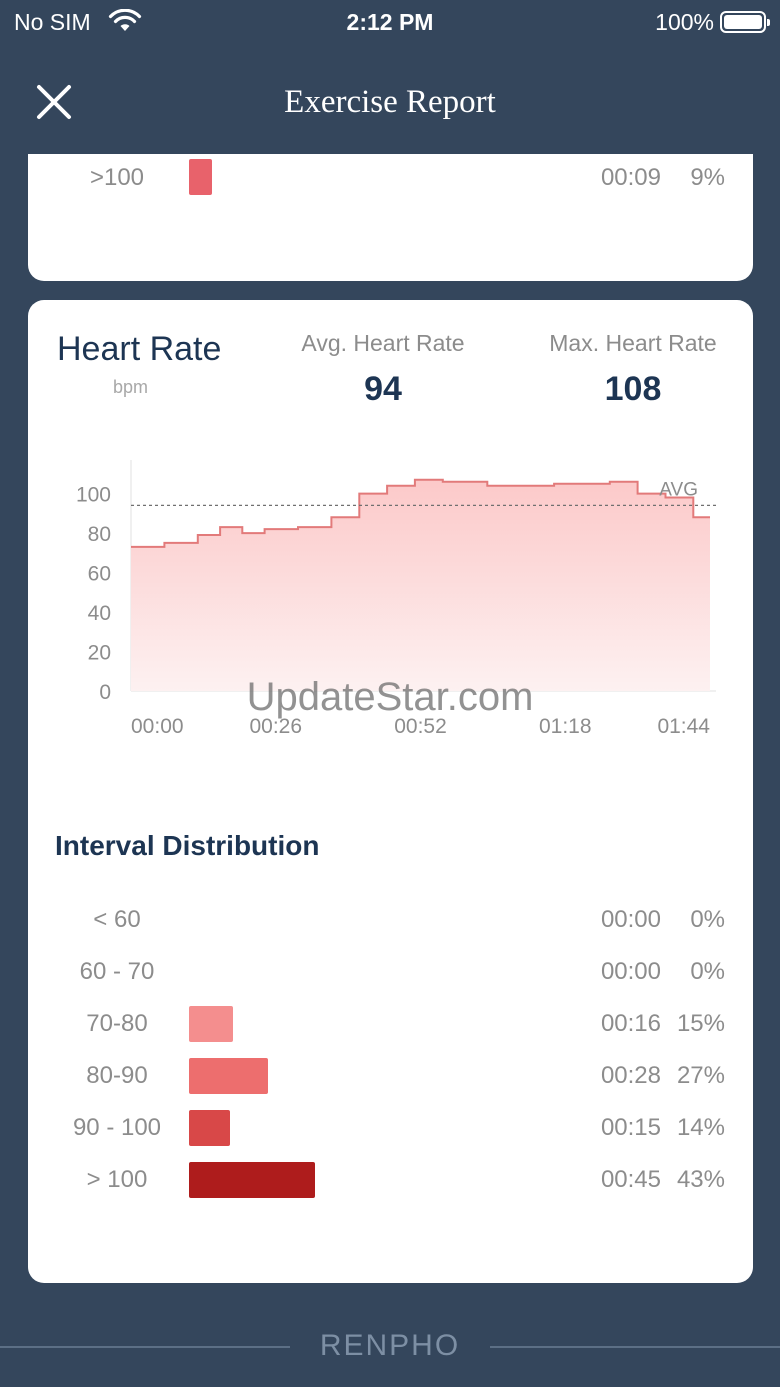  I want to click on interval-percent: 14%, so click(700, 1127).